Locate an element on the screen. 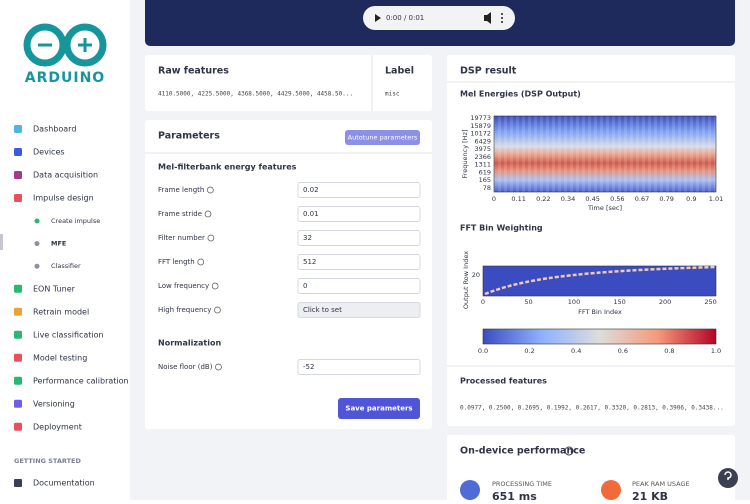 This screenshot has width=750, height=504. x-tick-label: 50 is located at coordinates (528, 302).